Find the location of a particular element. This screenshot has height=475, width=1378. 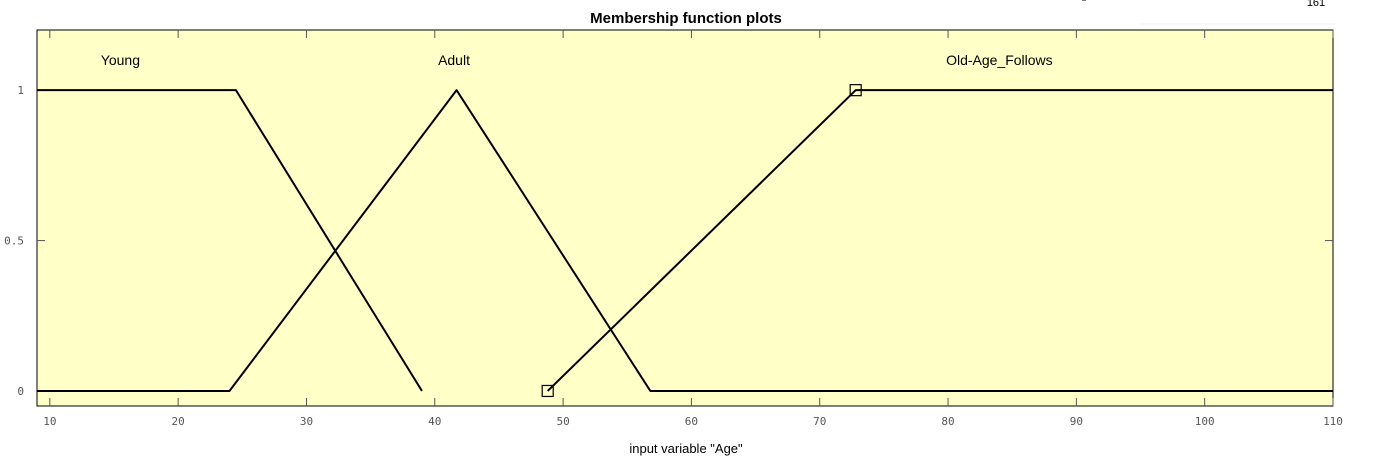

x-tick-label: 50 is located at coordinates (562, 421).